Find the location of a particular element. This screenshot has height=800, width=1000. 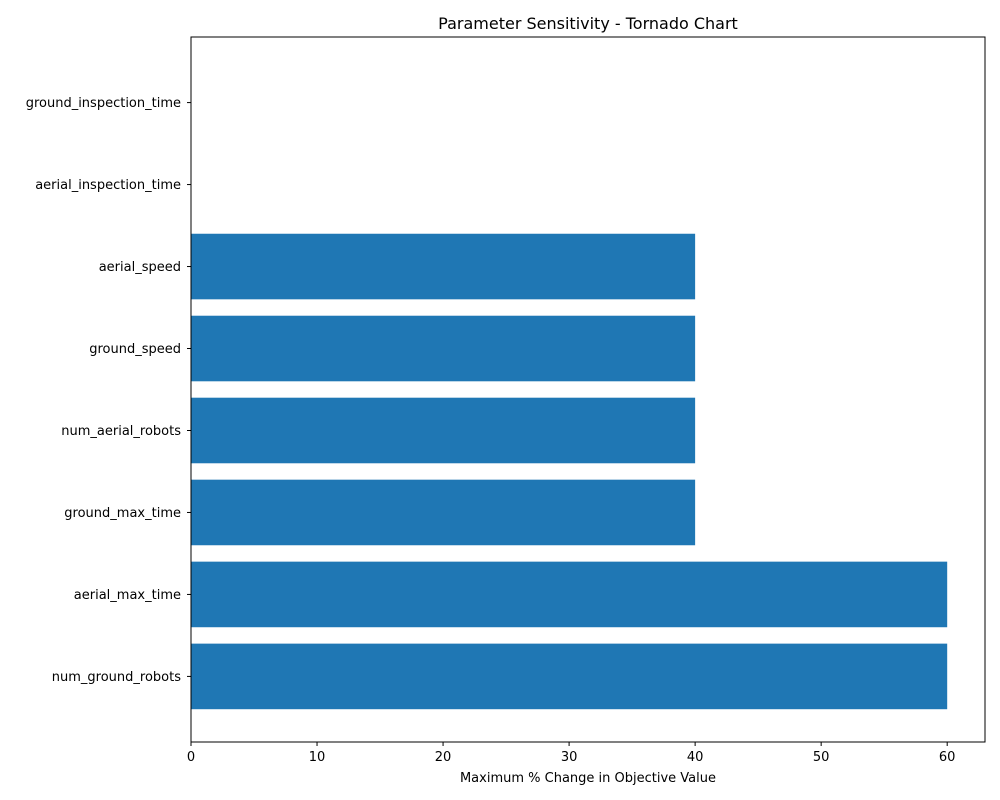

bar-num_aerial_robots is located at coordinates (443, 430).